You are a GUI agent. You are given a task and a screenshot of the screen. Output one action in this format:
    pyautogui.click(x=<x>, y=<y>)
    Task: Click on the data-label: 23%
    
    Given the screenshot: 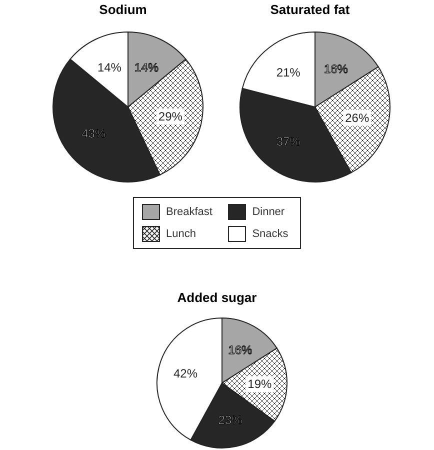 What is the action you would take?
    pyautogui.click(x=230, y=419)
    